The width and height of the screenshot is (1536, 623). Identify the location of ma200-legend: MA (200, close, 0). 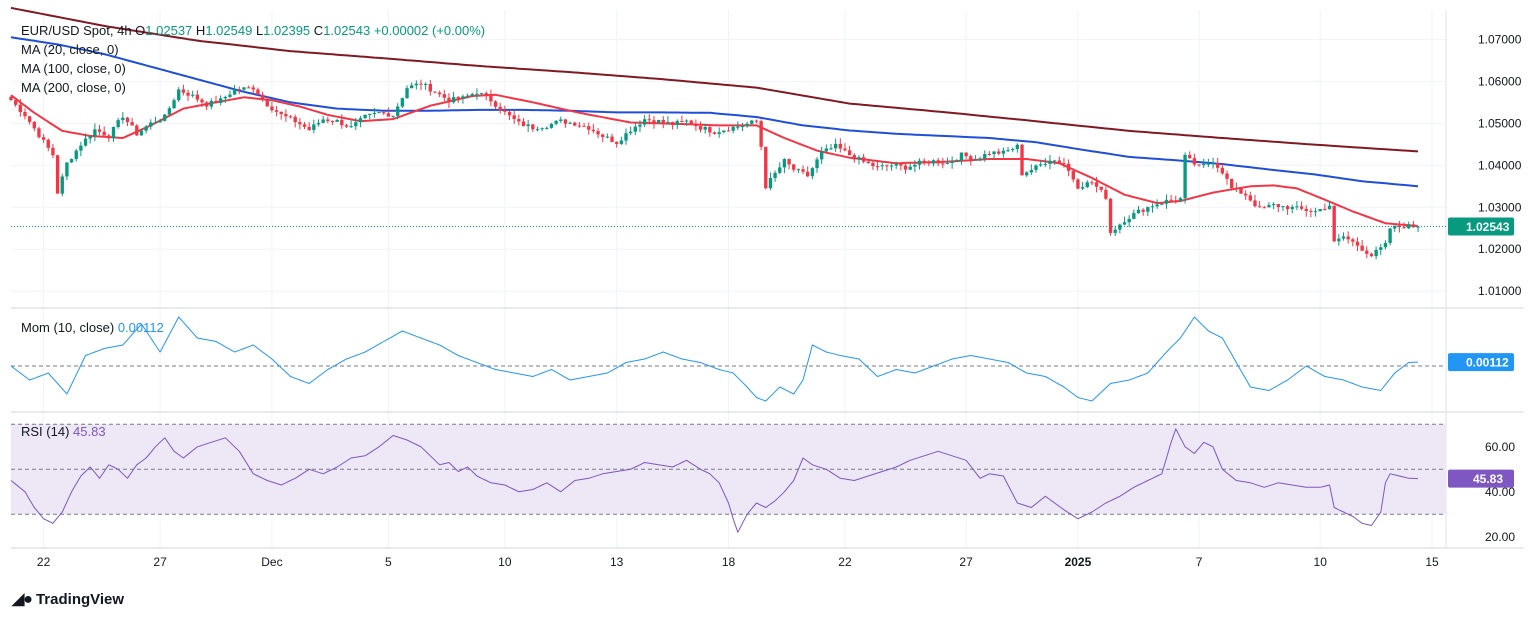
(73, 87).